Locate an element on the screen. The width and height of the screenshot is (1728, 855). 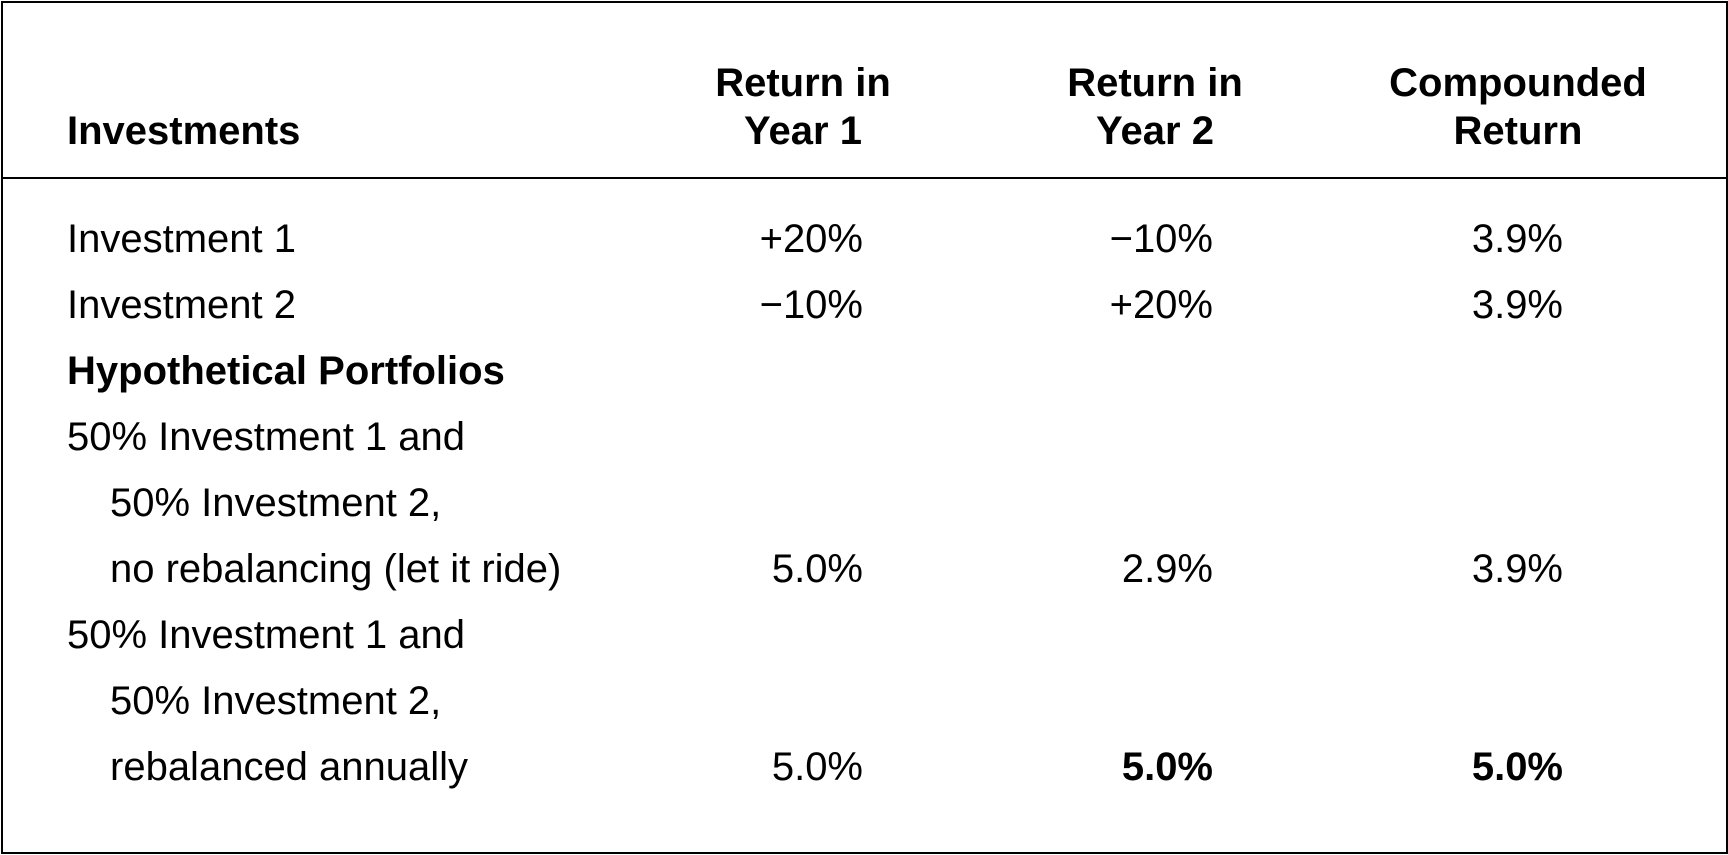
table-row-portfolio-a-line2: 50% Investment 2, is located at coordinates (864, 503).